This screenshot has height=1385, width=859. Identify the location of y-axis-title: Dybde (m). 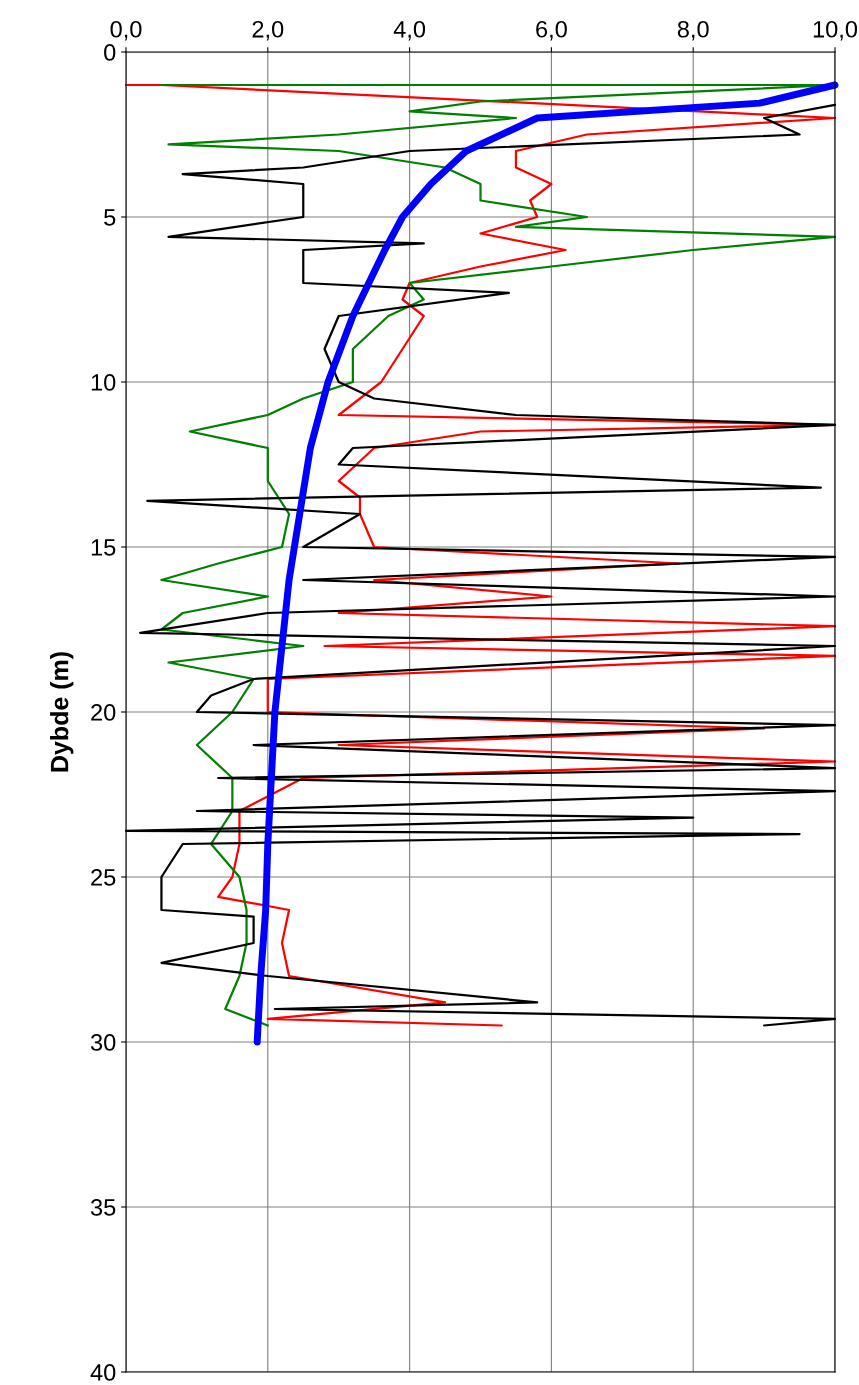
(62, 712).